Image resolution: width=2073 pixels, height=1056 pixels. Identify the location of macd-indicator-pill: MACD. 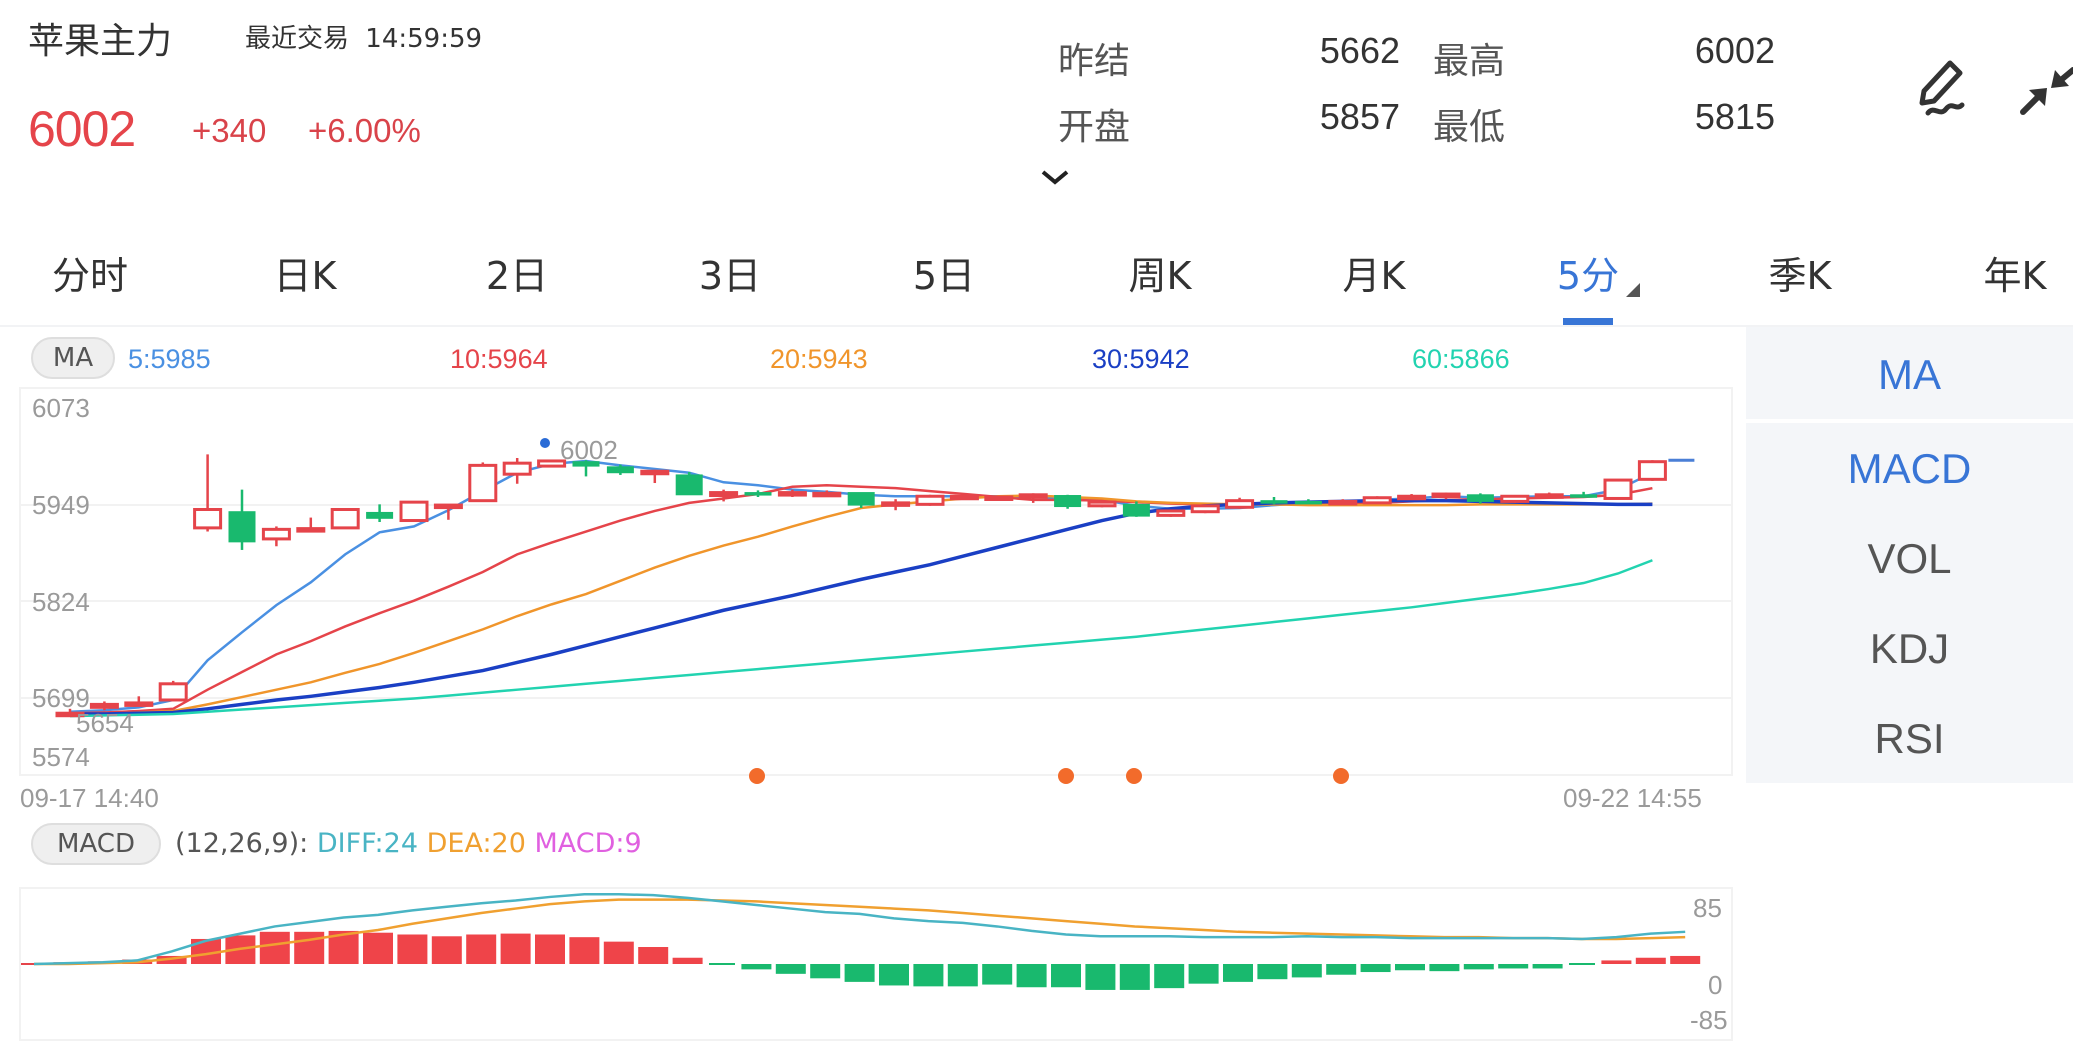
(96, 844).